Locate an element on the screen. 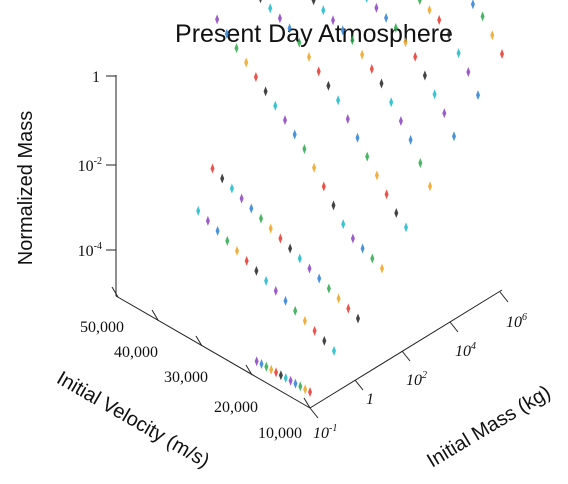 This screenshot has height=484, width=568. y-tick-label: 10⁻¹ is located at coordinates (325, 432).